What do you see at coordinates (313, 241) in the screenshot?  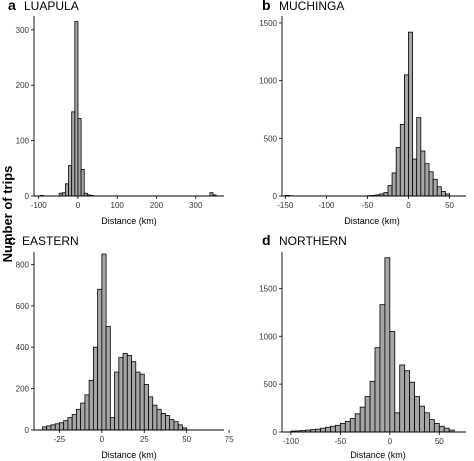 I see `panel-d-title: NORTHERN` at bounding box center [313, 241].